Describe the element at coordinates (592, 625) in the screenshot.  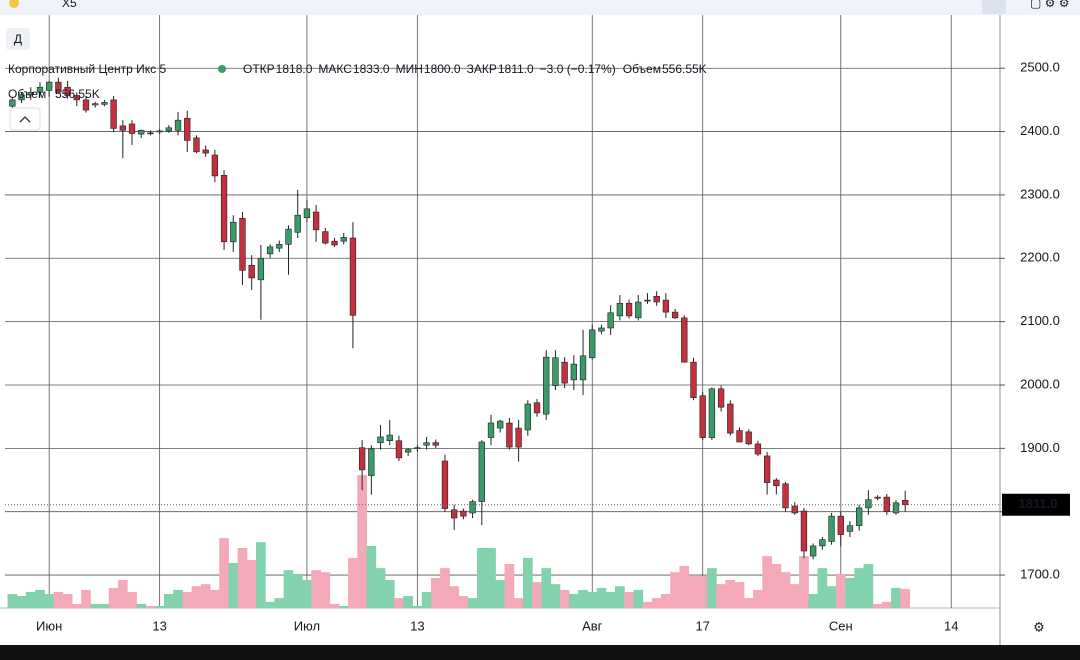
I see `x-tick-label: Авг` at that location.